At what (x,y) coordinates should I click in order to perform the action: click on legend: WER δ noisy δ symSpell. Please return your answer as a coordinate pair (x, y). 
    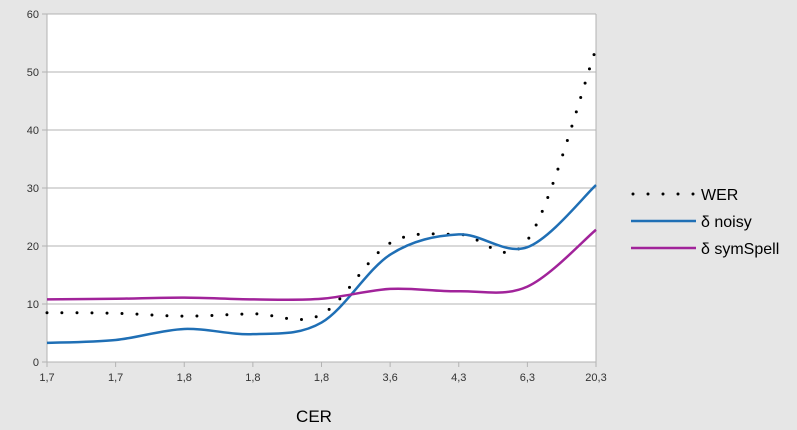
    Looking at the image, I should click on (705, 222).